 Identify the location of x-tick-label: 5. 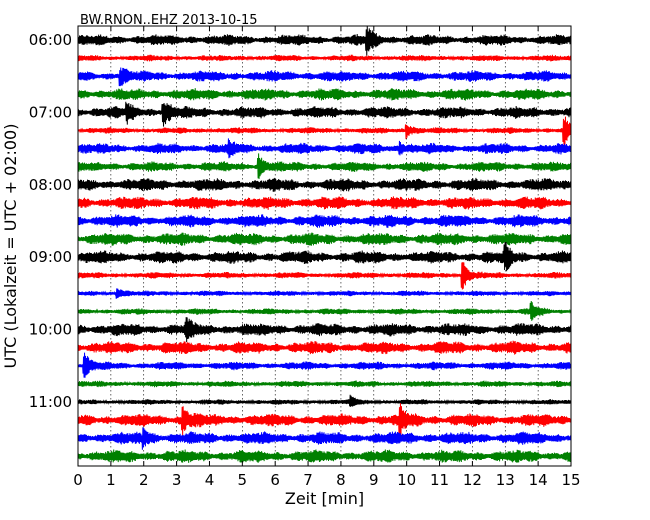
(243, 480).